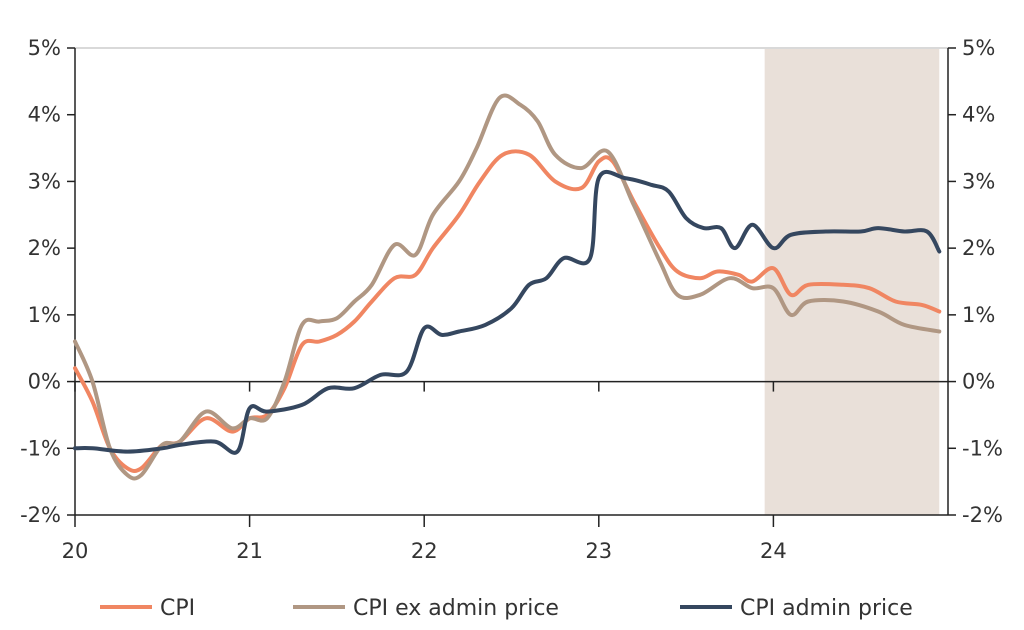 The height and width of the screenshot is (630, 1024). I want to click on y-tick-label-left: -1%, so click(40, 448).